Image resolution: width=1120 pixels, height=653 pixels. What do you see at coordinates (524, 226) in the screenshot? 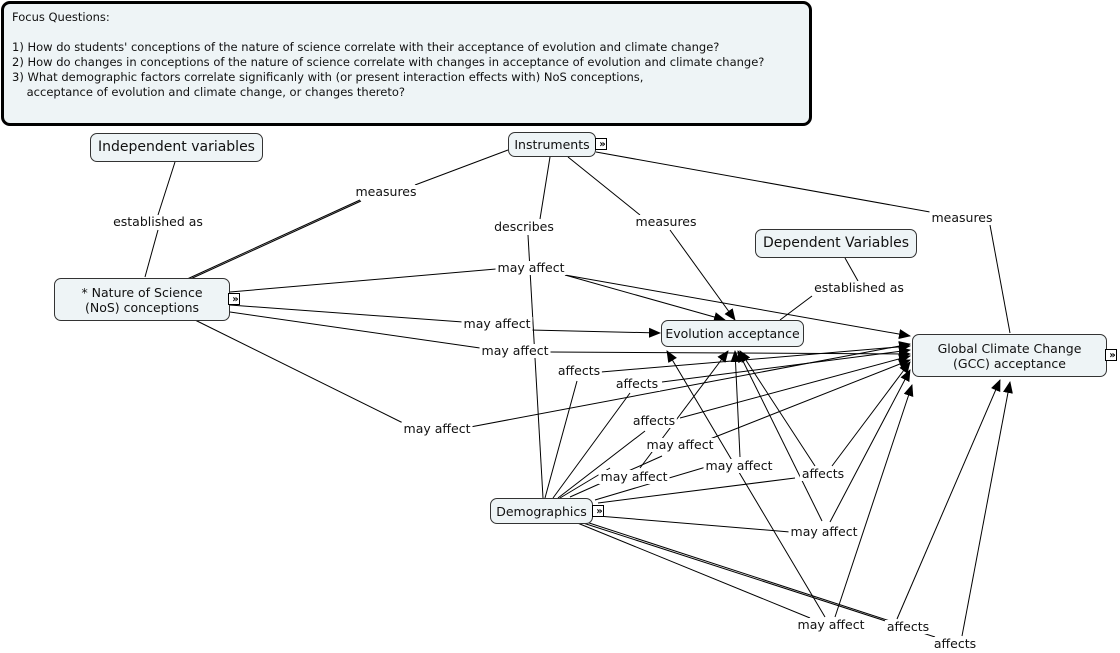
I see `link-label: describes` at bounding box center [524, 226].